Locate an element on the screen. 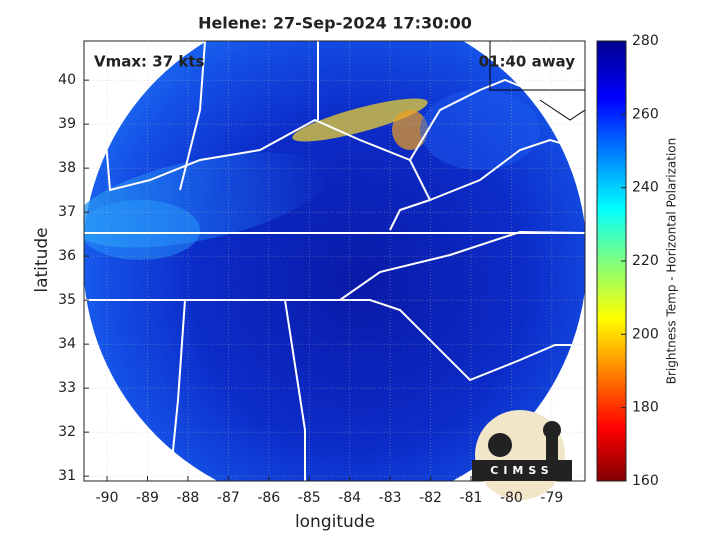 This screenshot has height=544, width=720. y-tick-label: 38 is located at coordinates (67, 168).